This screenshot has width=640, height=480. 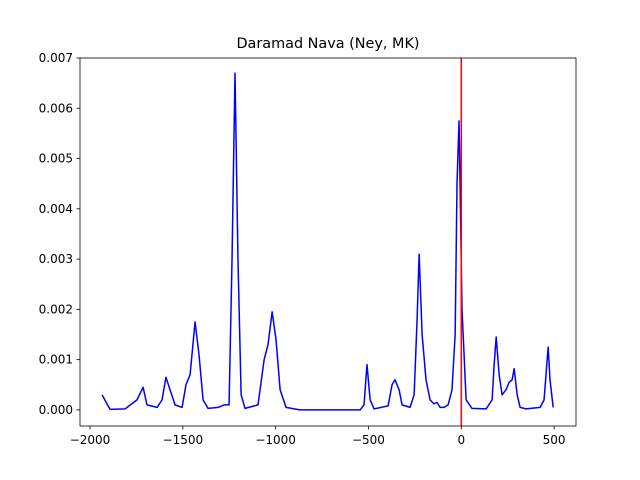 I want to click on y-tick-label: 0.002, so click(x=56, y=309).